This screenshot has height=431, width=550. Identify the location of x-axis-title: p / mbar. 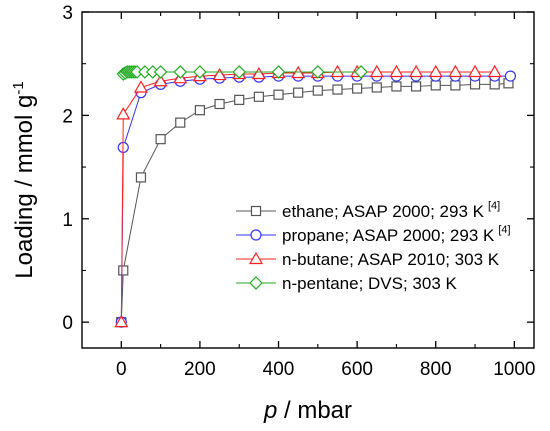
(307, 410).